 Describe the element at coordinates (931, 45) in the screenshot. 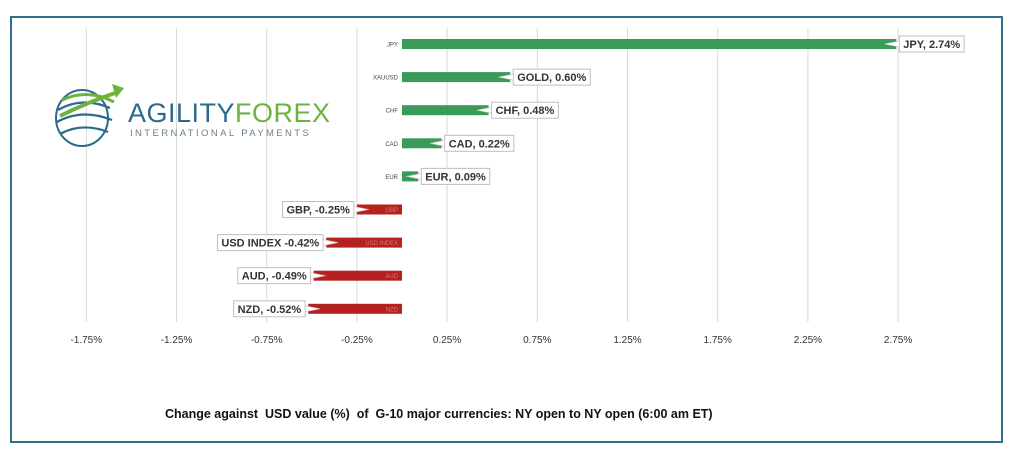

I see `data-label: JPY, 2.74%` at that location.